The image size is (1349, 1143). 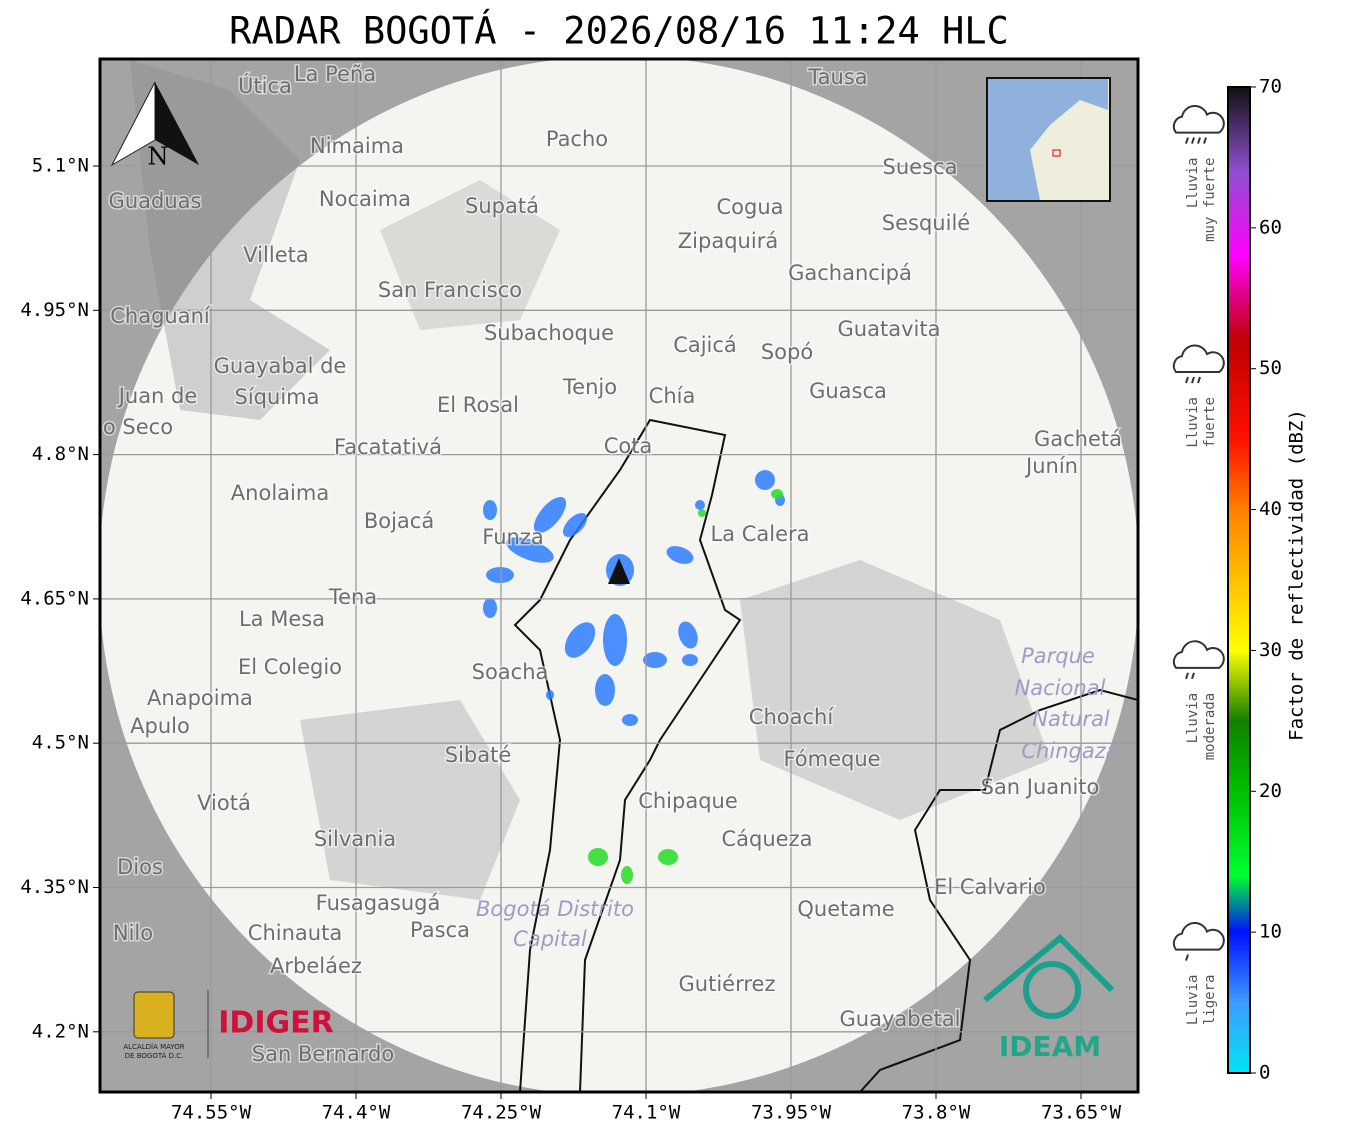 I want to click on place-label: Nocaima, so click(x=365, y=199).